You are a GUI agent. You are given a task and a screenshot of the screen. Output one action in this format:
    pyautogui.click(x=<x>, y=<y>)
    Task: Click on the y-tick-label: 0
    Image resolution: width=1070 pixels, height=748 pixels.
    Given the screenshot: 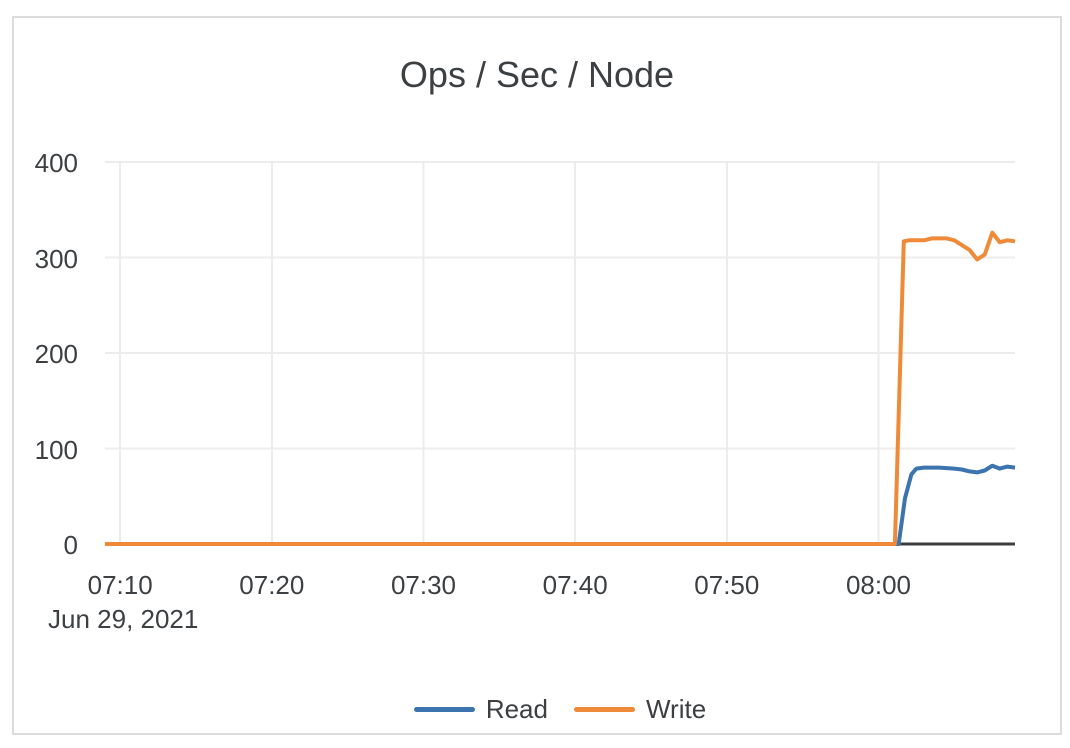 What is the action you would take?
    pyautogui.click(x=70, y=545)
    